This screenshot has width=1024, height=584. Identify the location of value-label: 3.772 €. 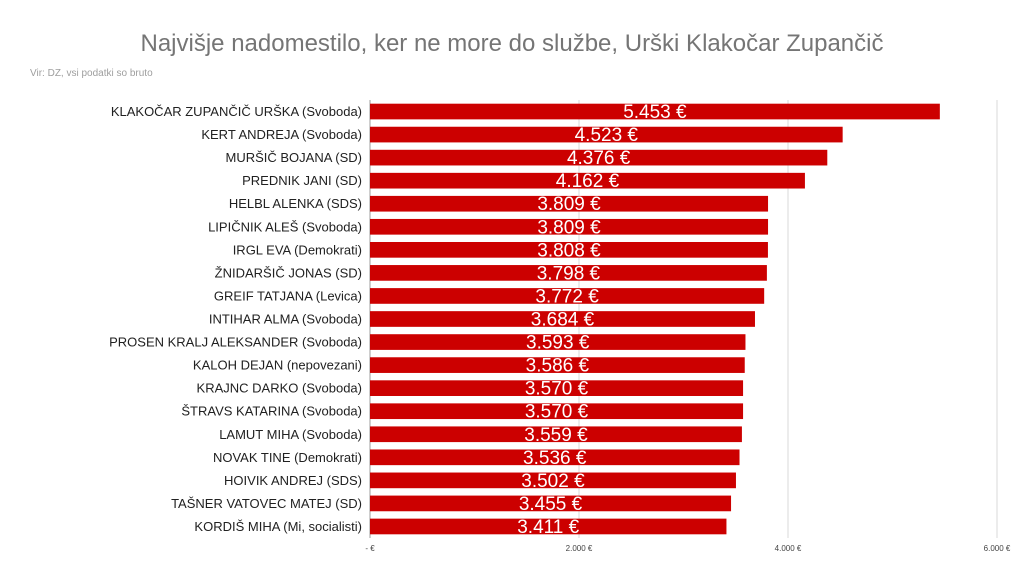
(567, 296).